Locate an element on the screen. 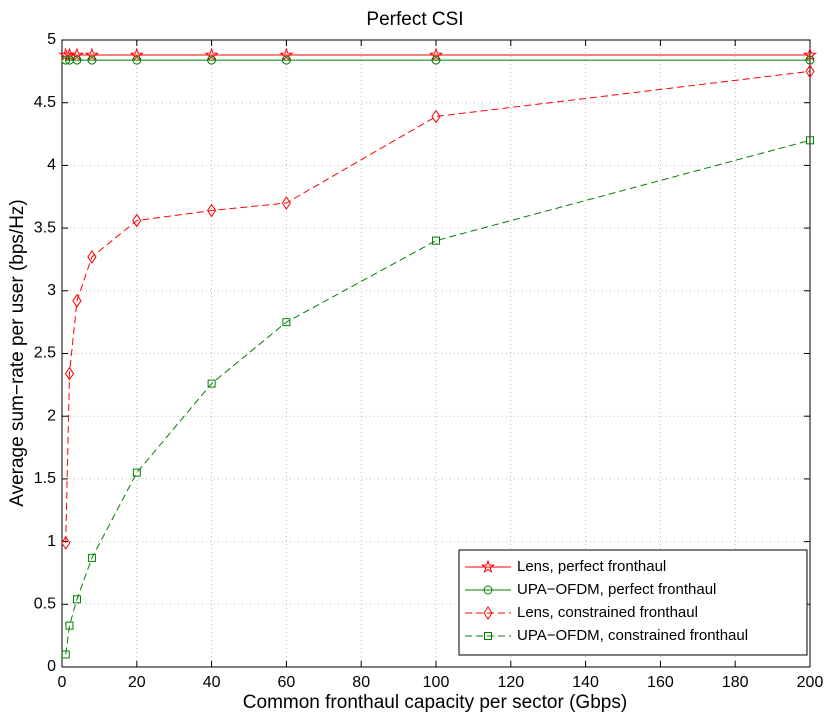 This screenshot has width=830, height=717. y-tick-label: 5 is located at coordinates (51, 39).